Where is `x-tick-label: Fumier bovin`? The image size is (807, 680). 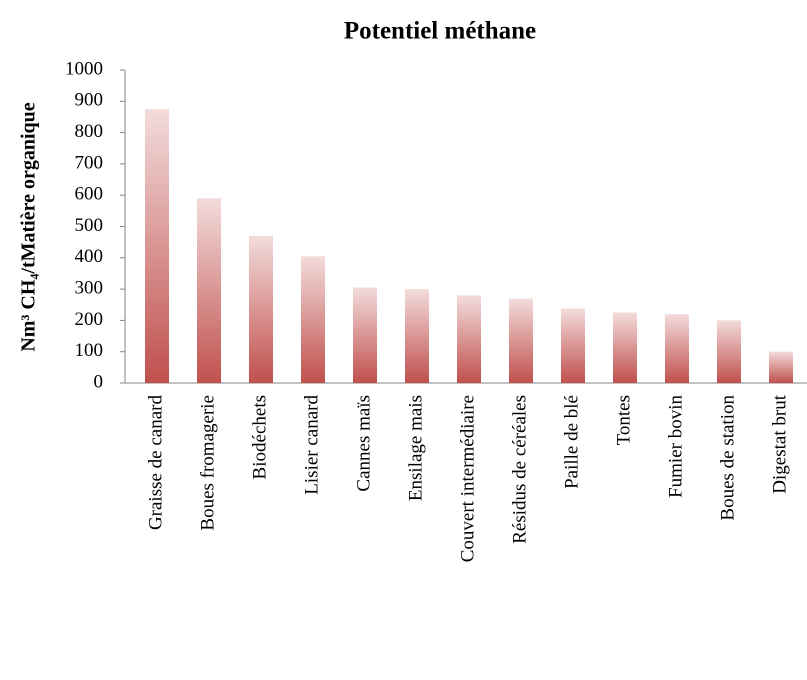
x-tick-label: Fumier bovin is located at coordinates (675, 446).